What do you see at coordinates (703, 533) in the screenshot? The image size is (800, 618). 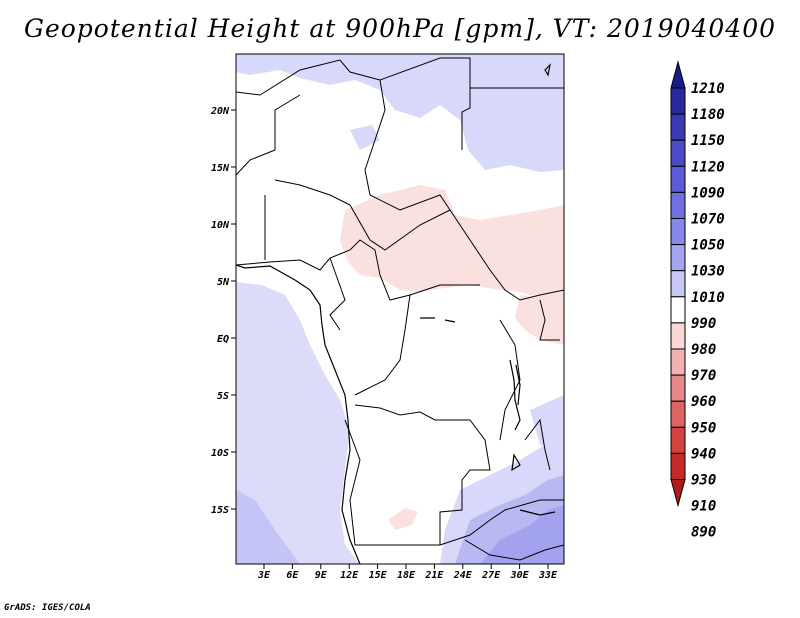 I see `colorbar-label: 890` at bounding box center [703, 533].